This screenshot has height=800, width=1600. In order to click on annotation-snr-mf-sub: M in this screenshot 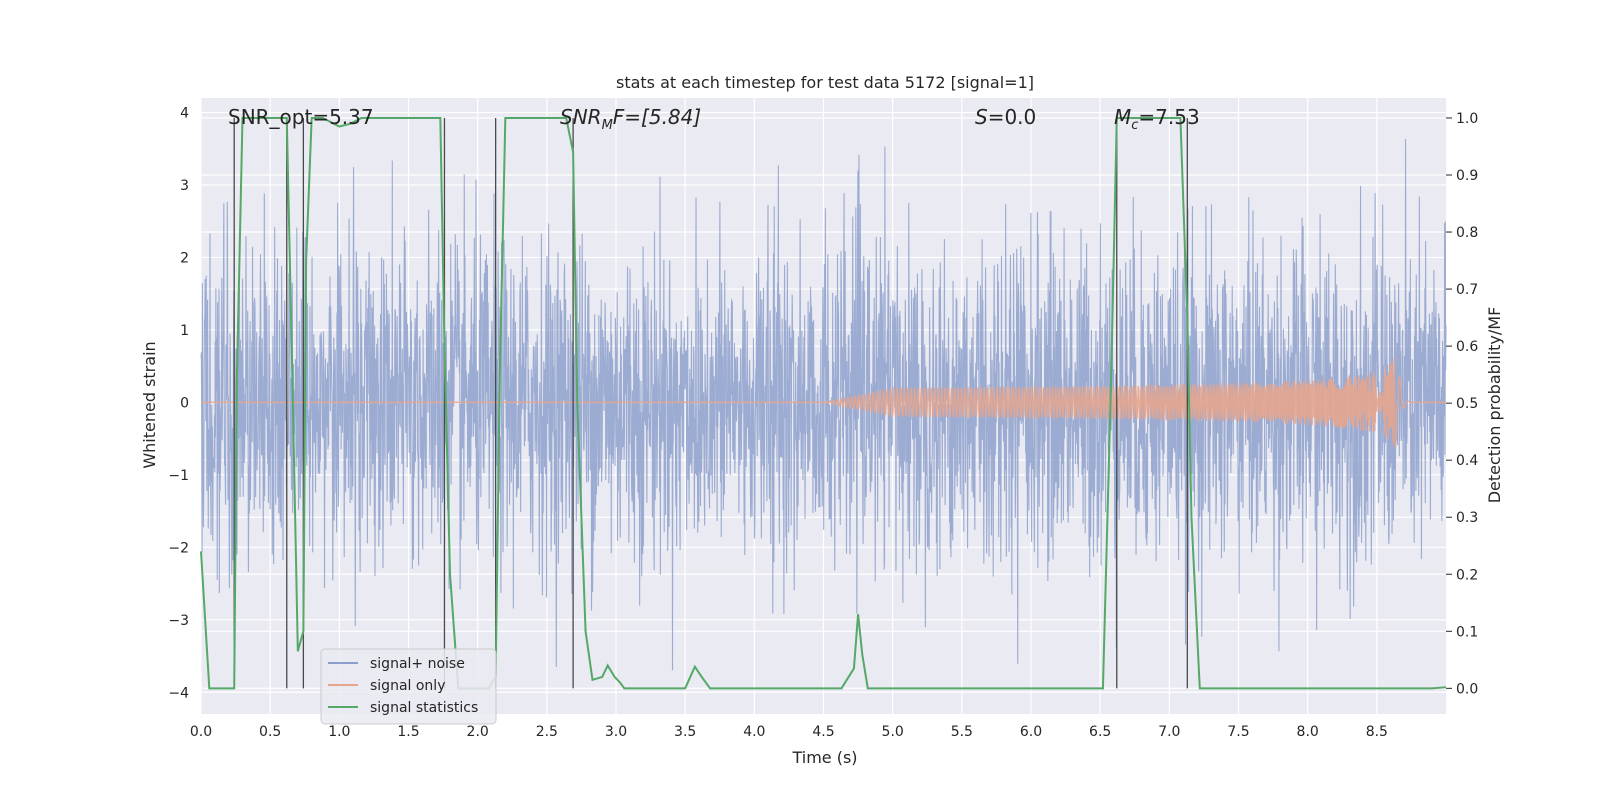, I will do `click(607, 125)`.